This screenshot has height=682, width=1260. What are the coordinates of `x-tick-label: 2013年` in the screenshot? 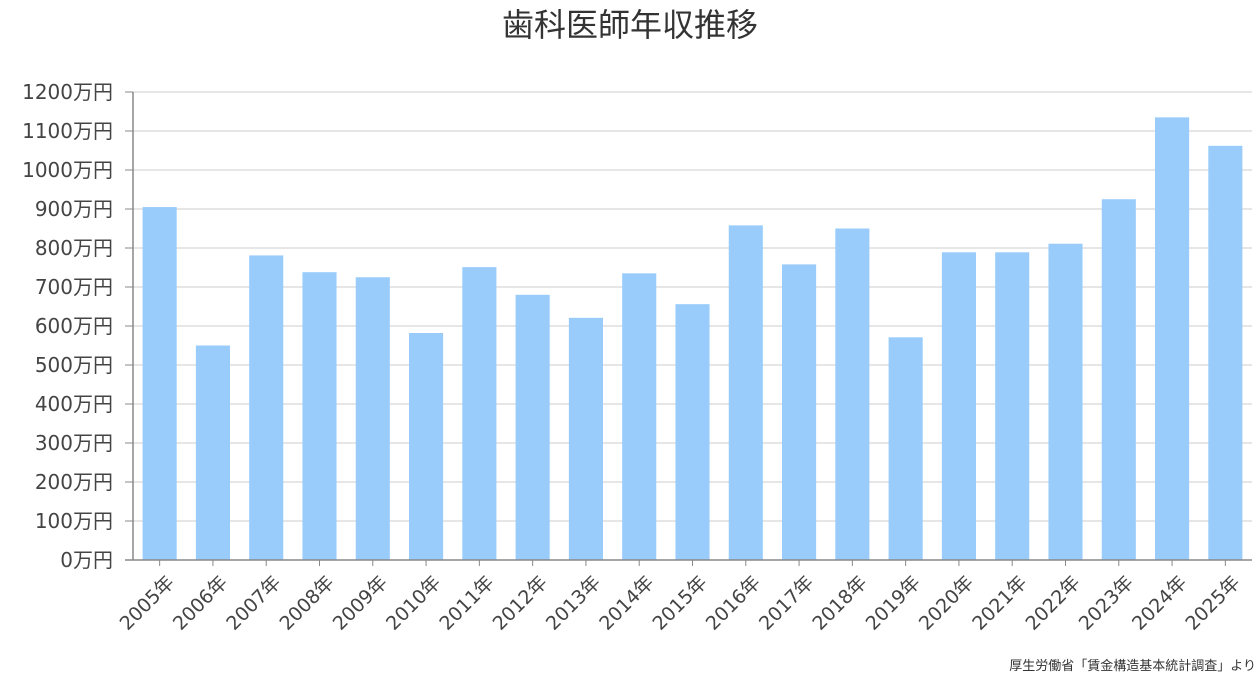 It's located at (573, 603).